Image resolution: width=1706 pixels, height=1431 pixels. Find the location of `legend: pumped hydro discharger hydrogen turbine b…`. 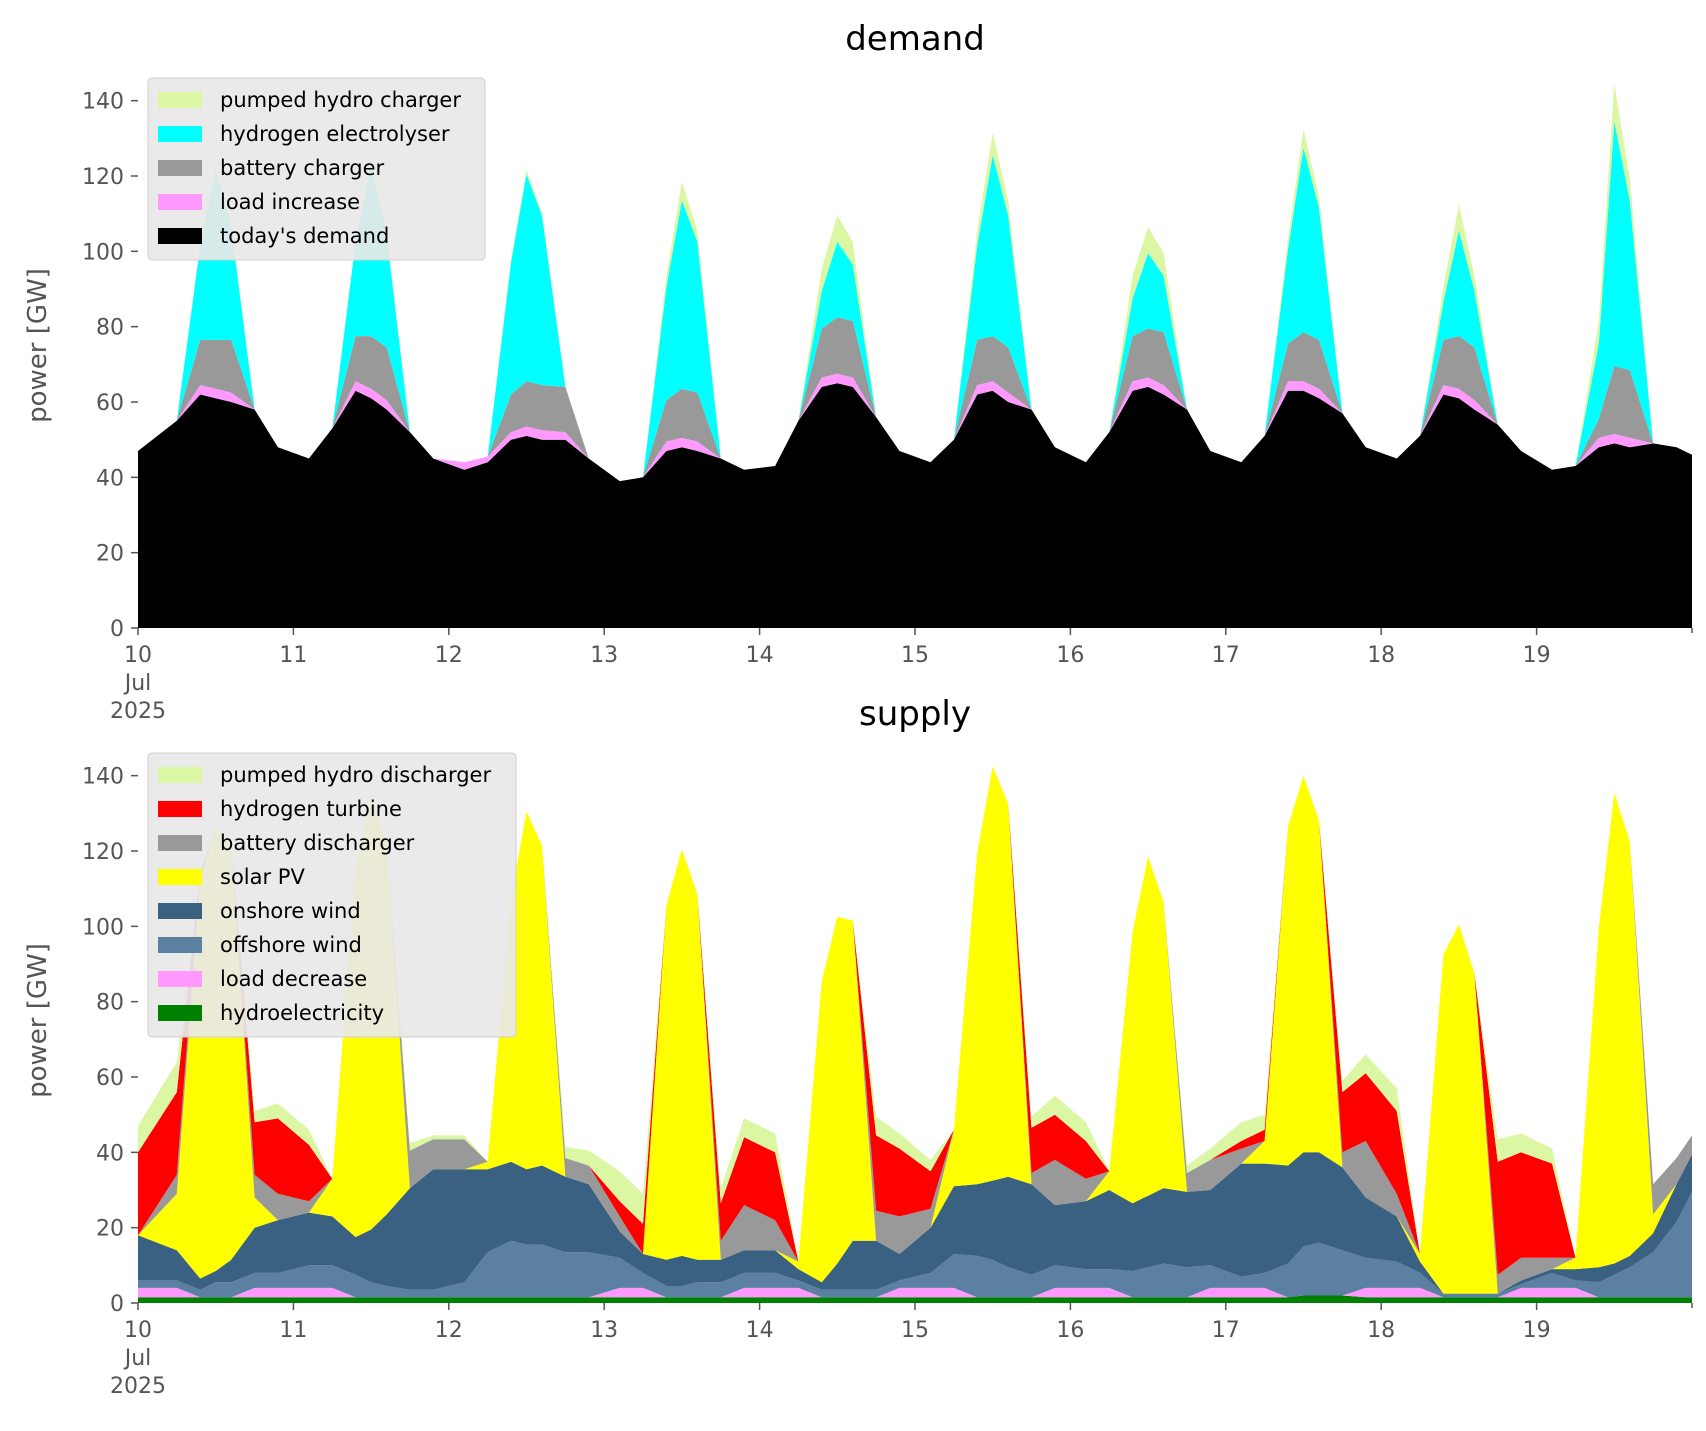

legend: pumped hydro discharger hydrogen turbine b… is located at coordinates (332, 895).